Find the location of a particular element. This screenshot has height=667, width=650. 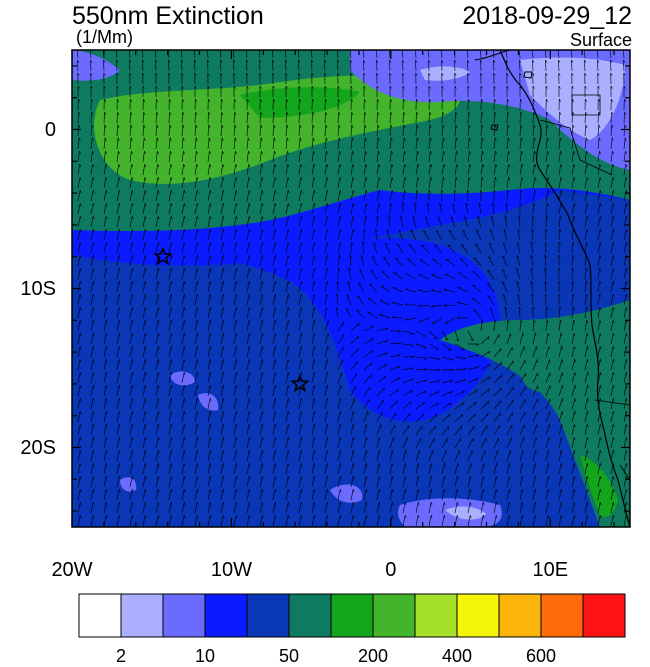

colorbar-label: 200 is located at coordinates (373, 656).